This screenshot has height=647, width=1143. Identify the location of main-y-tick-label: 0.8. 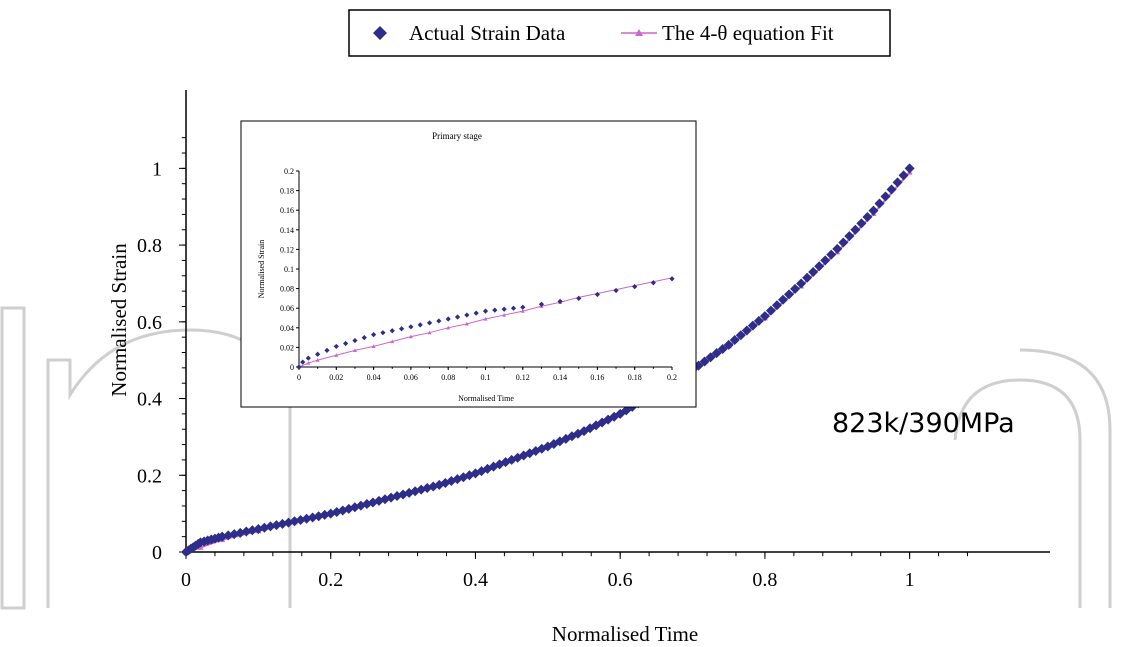
(149, 246).